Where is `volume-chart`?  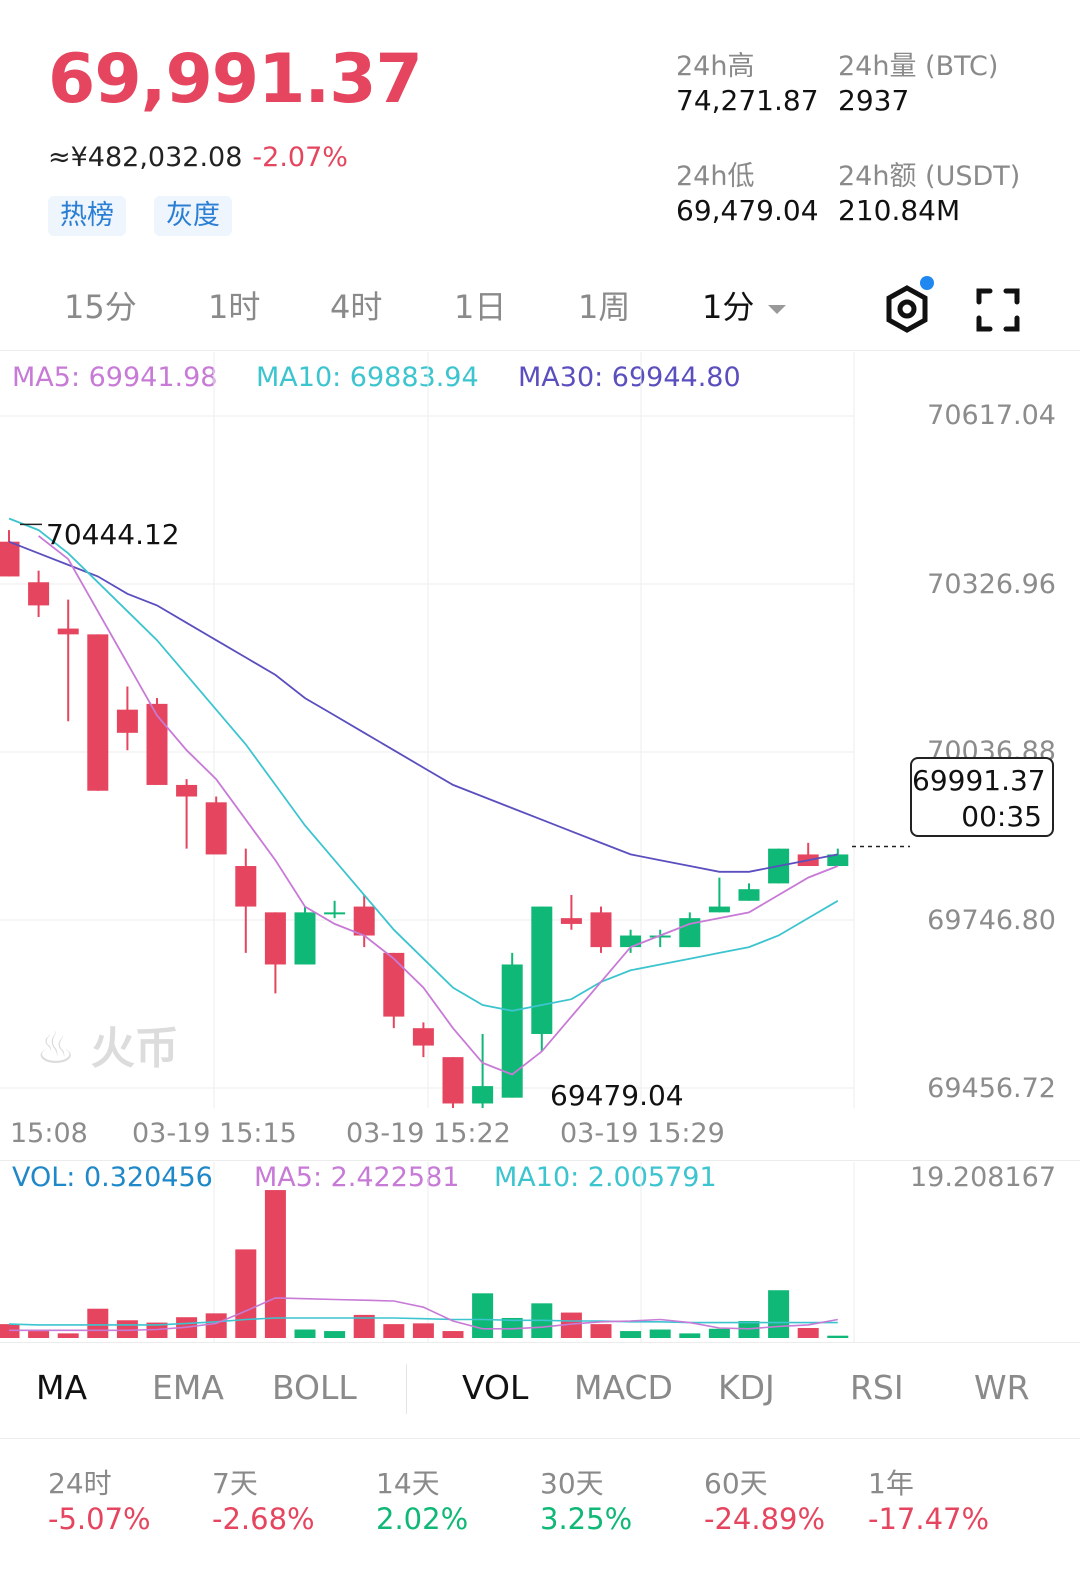
volume-chart is located at coordinates (540, 1252).